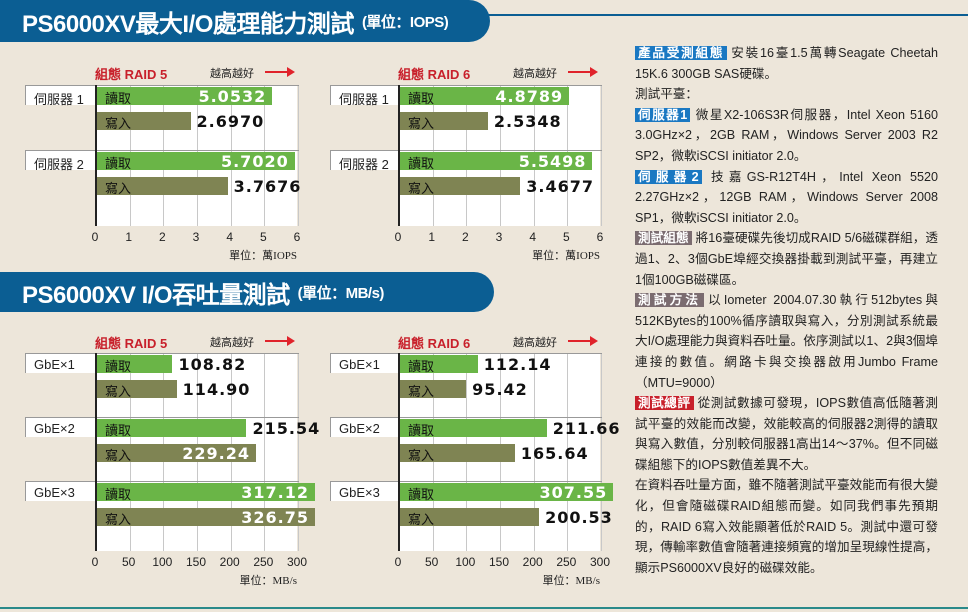  What do you see at coordinates (517, 364) in the screenshot?
I see `data-label: 112.14` at bounding box center [517, 364].